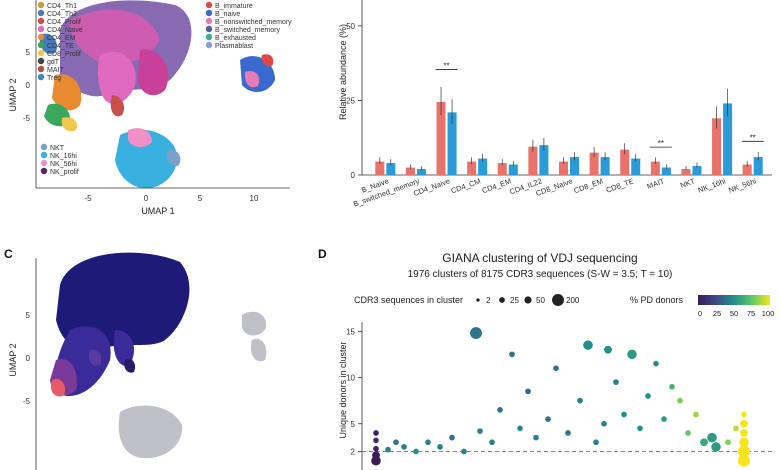 This screenshot has width=780, height=470. I want to click on legend-label: NK_prolif, so click(64, 172).